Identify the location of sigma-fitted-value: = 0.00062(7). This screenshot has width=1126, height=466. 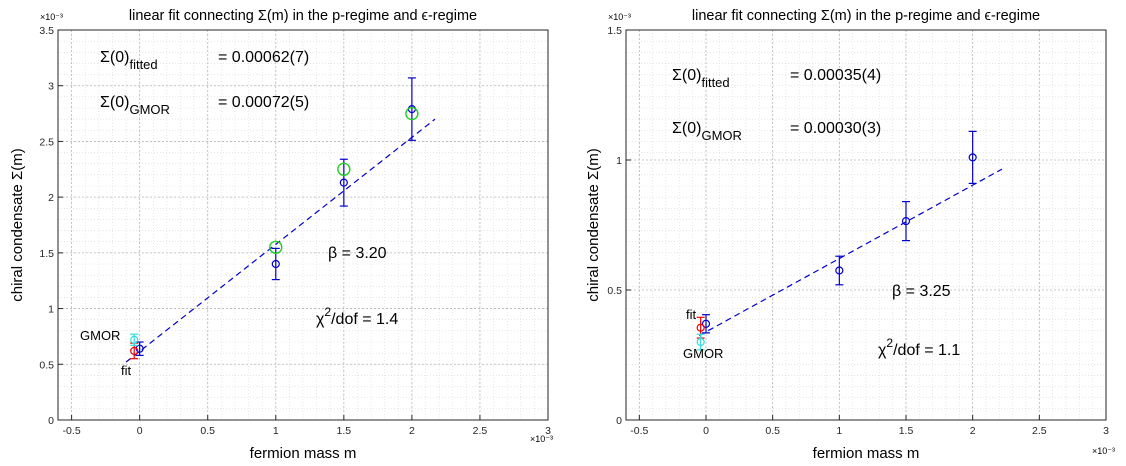
(263, 57).